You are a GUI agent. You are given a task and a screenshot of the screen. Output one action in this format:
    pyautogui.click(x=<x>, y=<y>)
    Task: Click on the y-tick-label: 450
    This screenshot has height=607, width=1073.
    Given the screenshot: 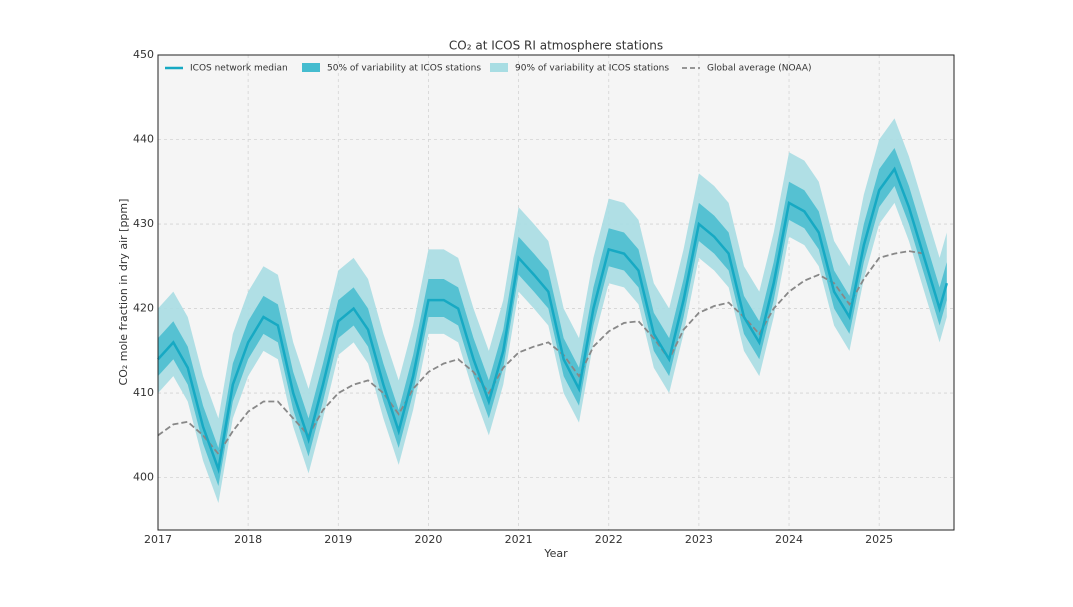 What is the action you would take?
    pyautogui.click(x=143, y=54)
    